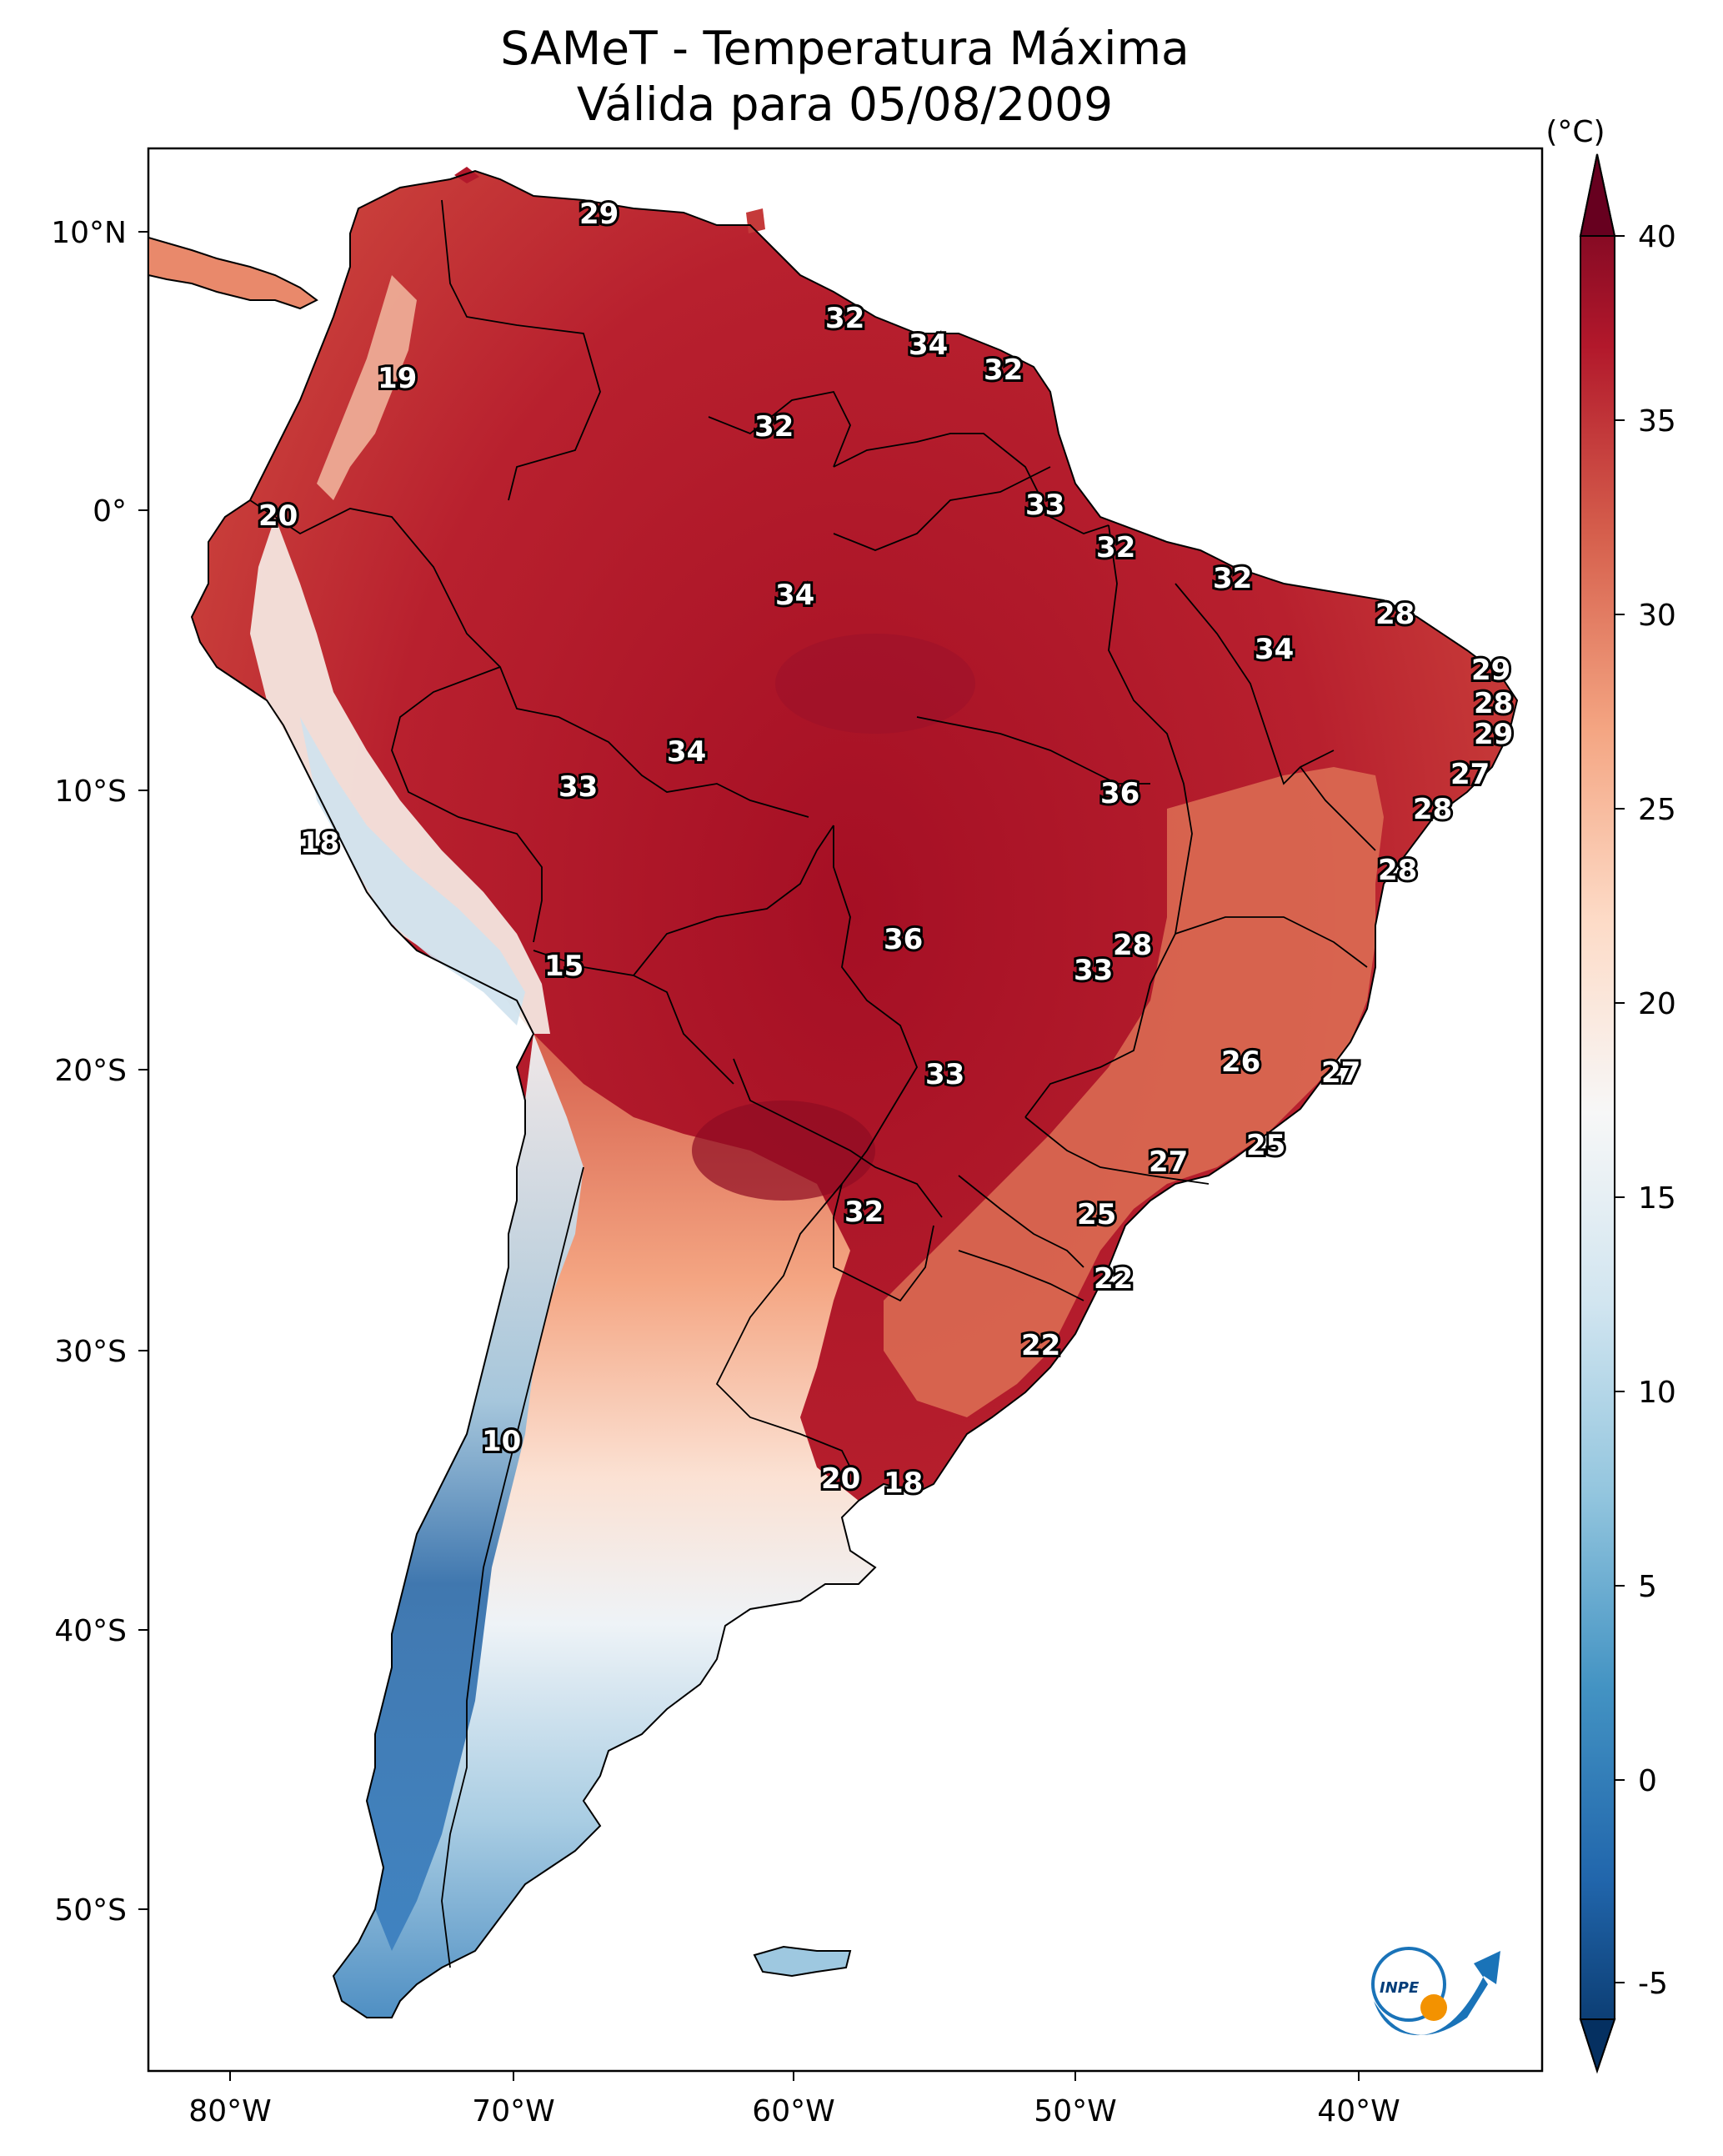 The width and height of the screenshot is (1723, 2156). Describe the element at coordinates (1134, 1092) in the screenshot. I see `eastern-brazil-shading` at that location.